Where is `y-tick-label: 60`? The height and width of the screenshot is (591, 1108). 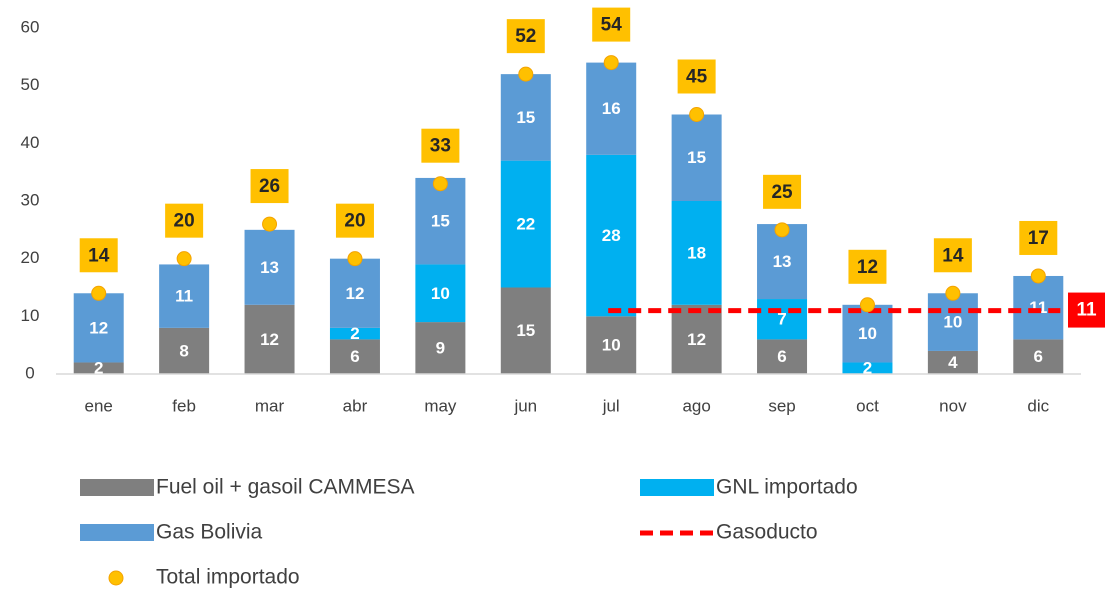
y-tick-label: 60 is located at coordinates (30, 26).